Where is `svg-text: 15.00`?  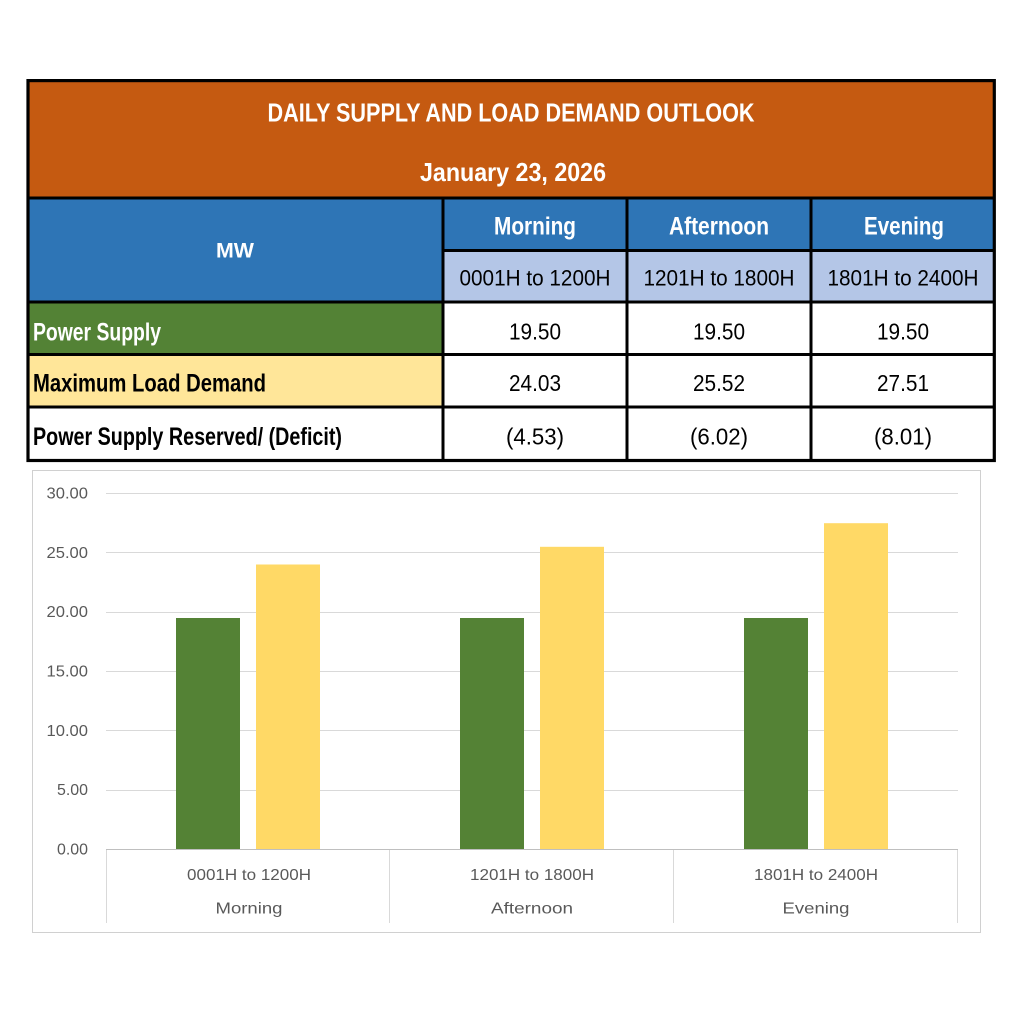
svg-text: 15.00 is located at coordinates (68, 672).